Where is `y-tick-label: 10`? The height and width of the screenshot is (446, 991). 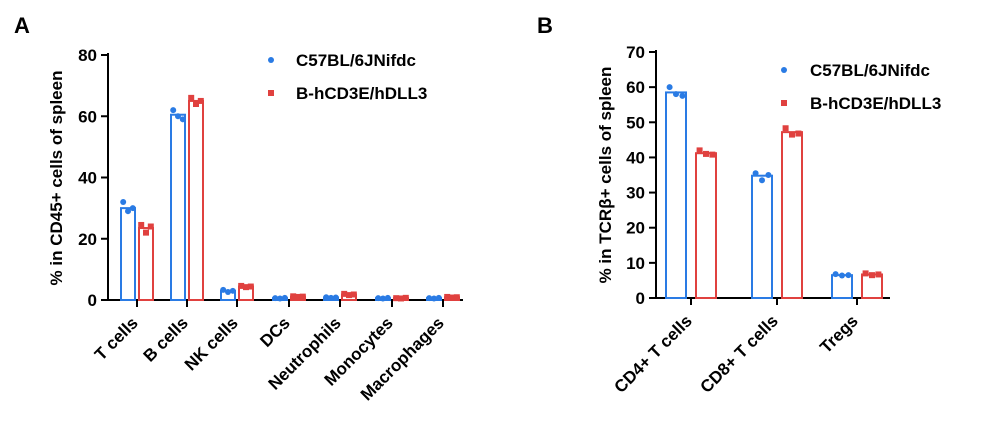
y-tick-label: 10 is located at coordinates (635, 263).